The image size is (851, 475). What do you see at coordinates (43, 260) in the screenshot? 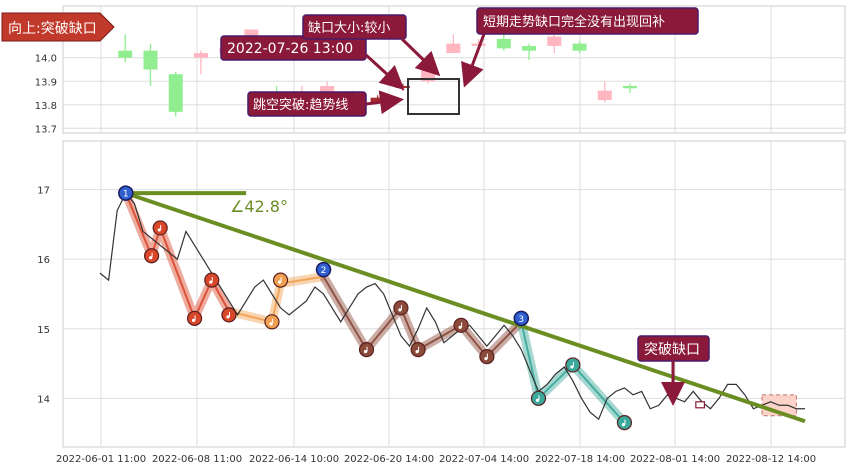
I see `bottom-y-tick-label: 16` at bounding box center [43, 260].